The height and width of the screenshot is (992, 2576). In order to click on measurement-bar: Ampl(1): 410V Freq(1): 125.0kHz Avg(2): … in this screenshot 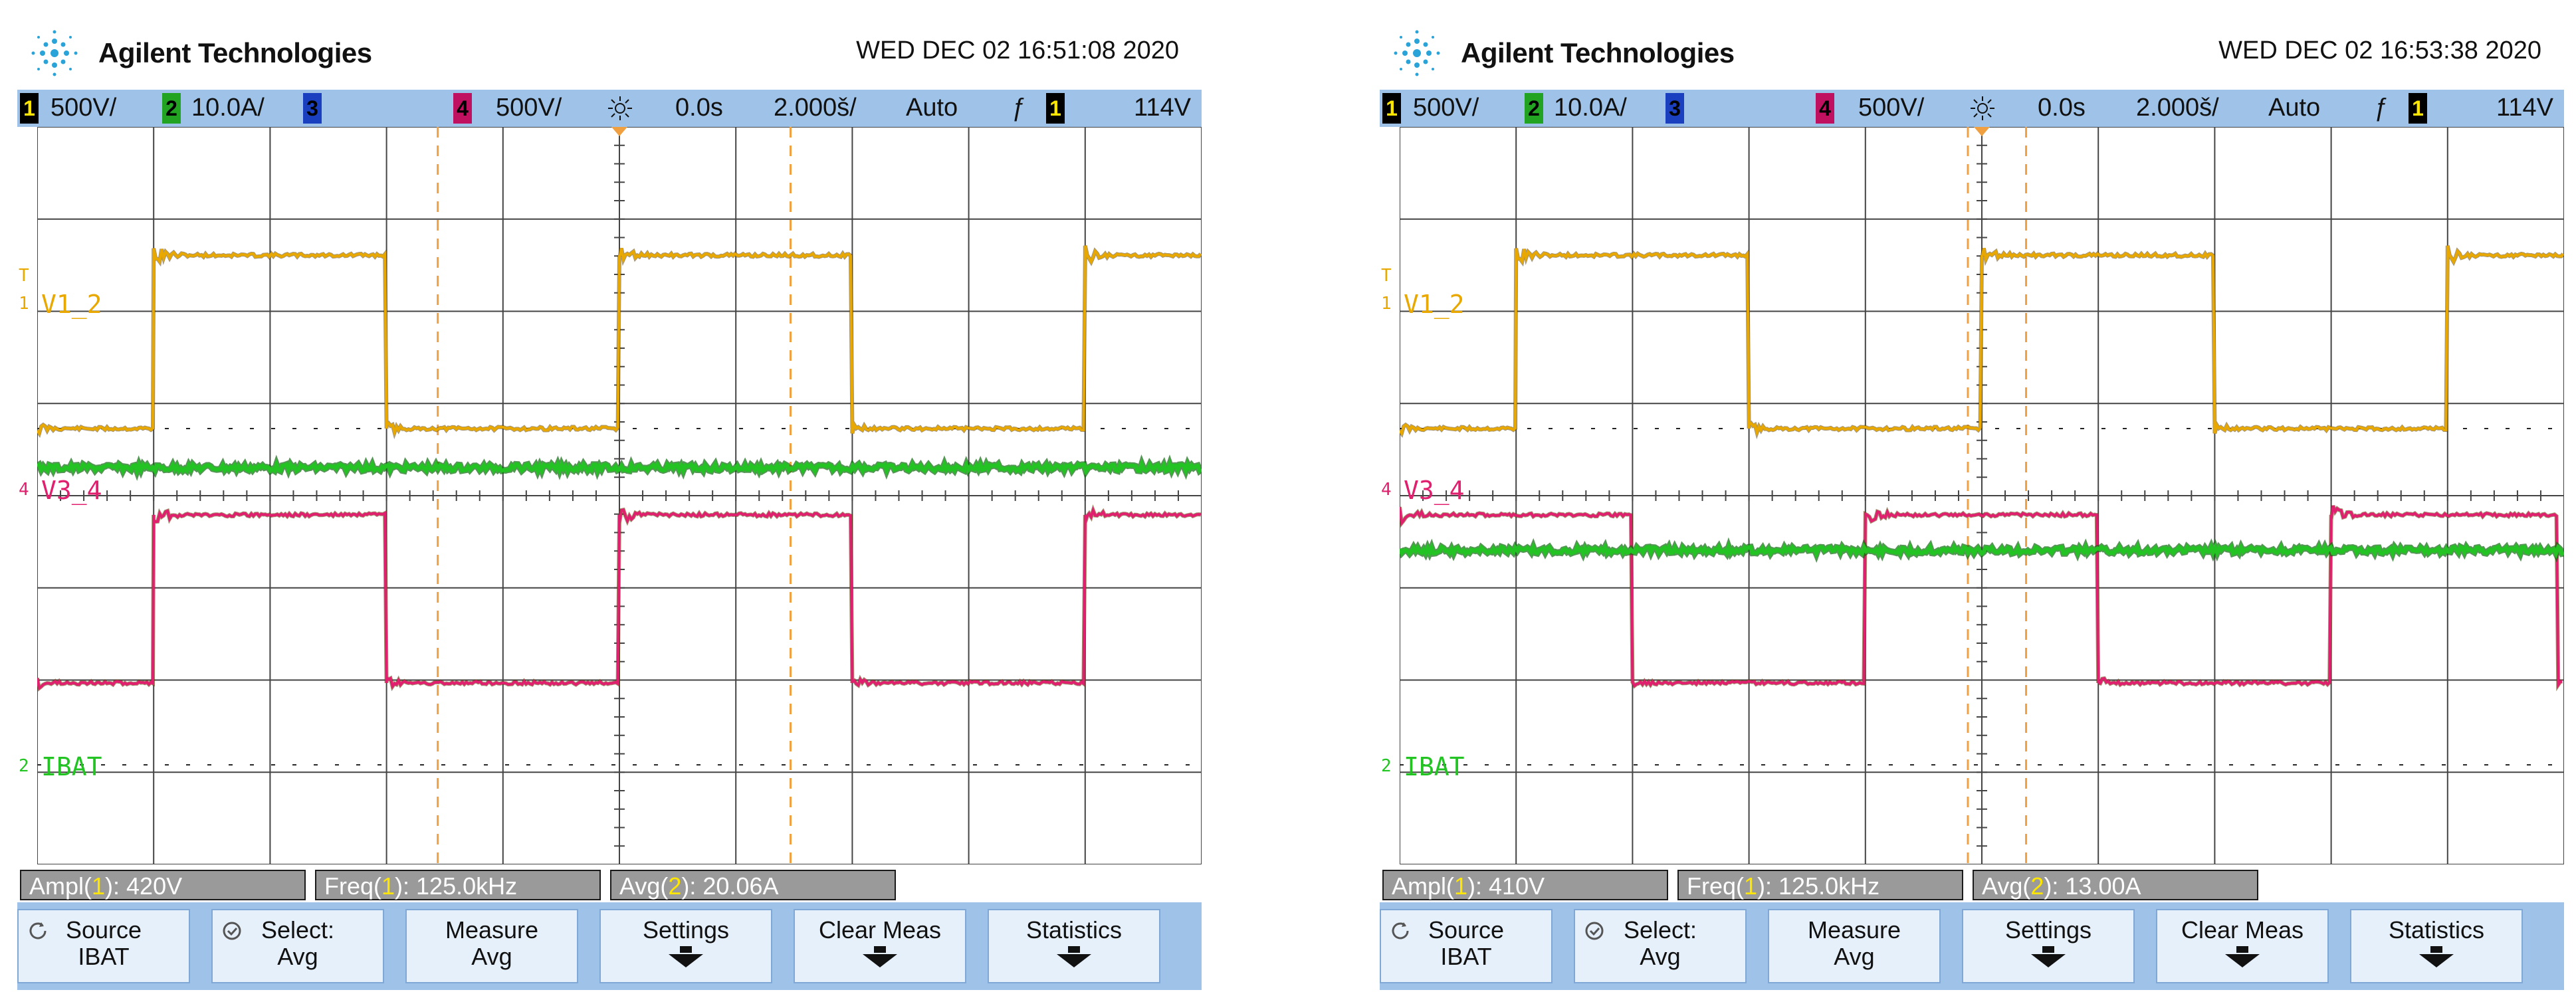, I will do `click(1972, 885)`.